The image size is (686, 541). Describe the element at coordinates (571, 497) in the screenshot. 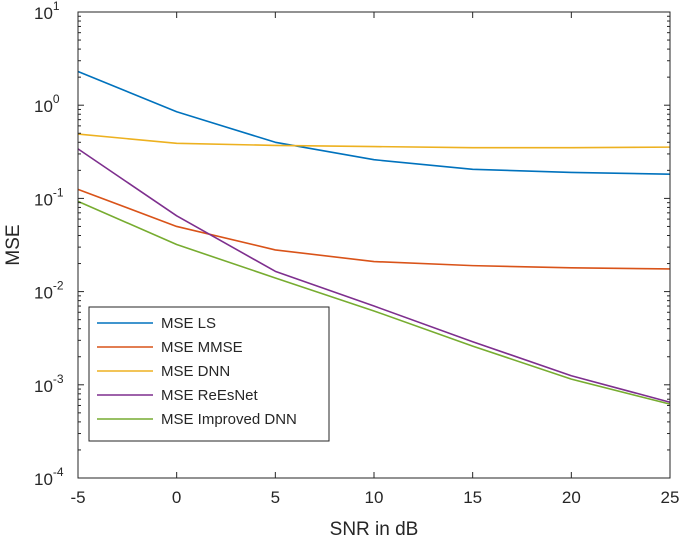

I see `x-tick-label: 20` at that location.